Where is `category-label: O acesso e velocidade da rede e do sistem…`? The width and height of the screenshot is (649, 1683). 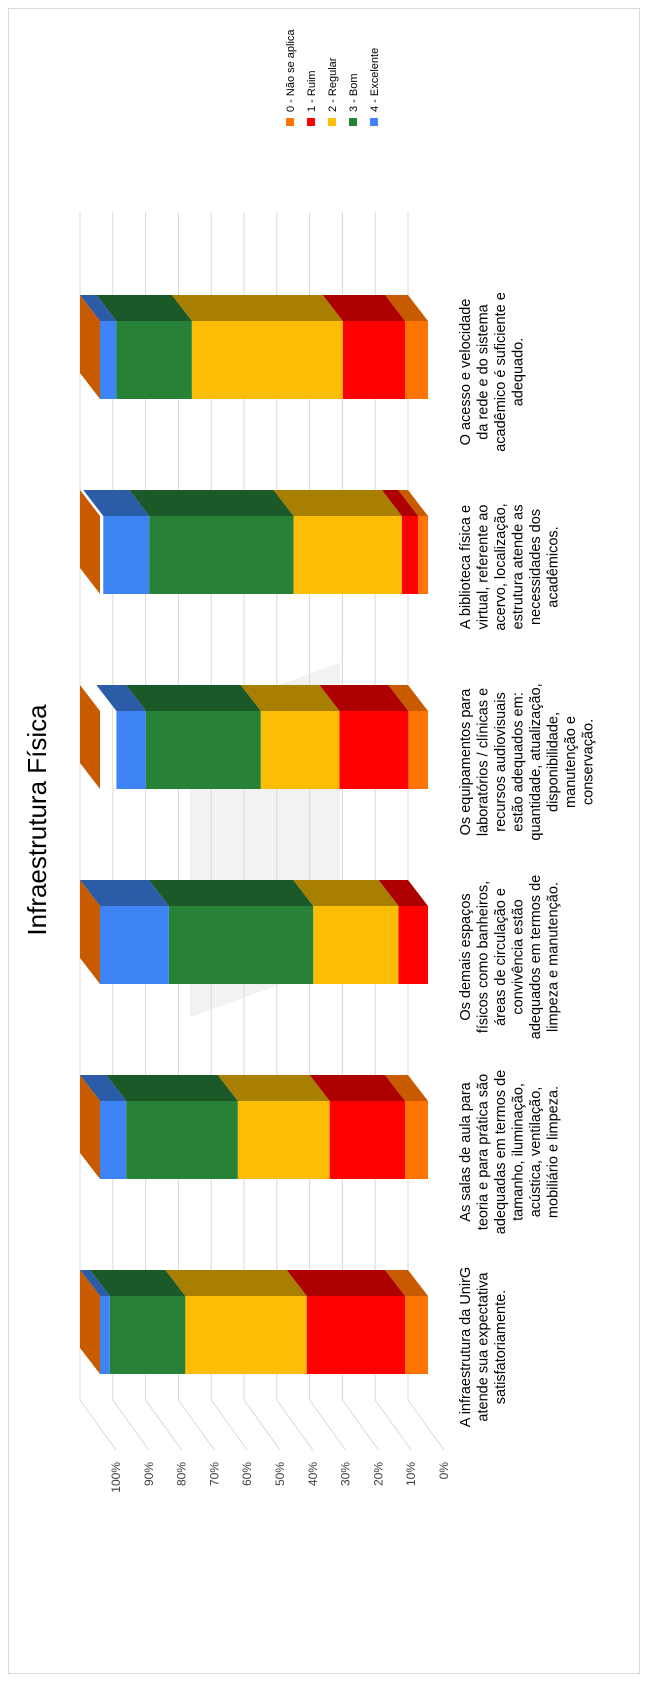
category-label: O acesso e velocidade da rede e do sistem… is located at coordinates (492, 372).